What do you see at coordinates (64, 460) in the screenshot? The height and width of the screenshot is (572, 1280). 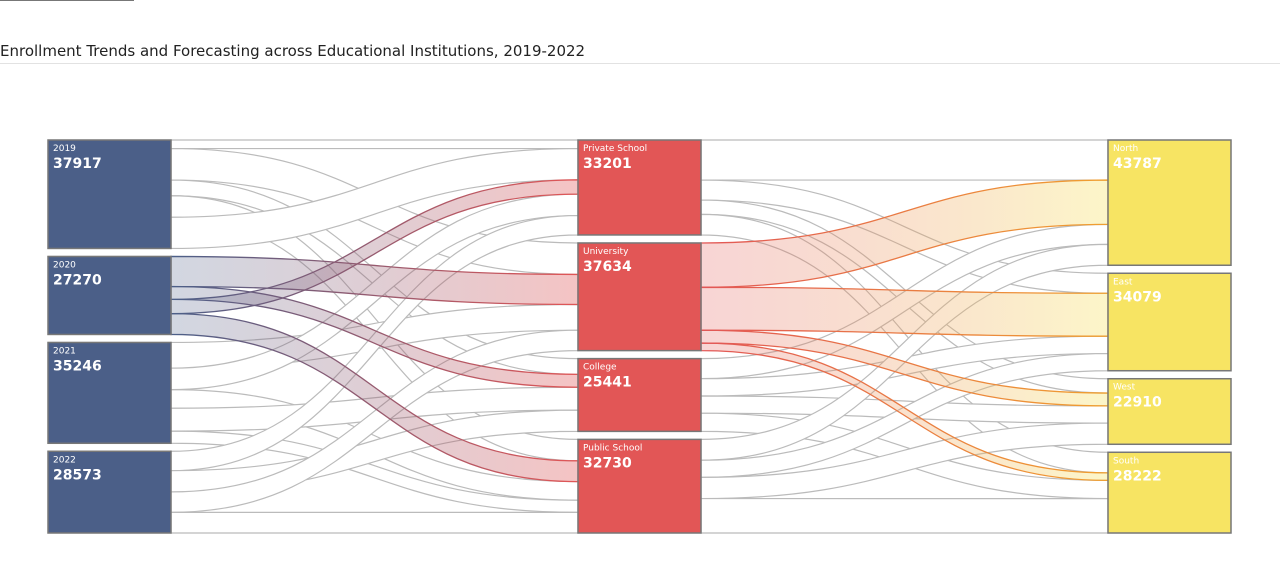 I see `node-2022-label: 2022` at bounding box center [64, 460].